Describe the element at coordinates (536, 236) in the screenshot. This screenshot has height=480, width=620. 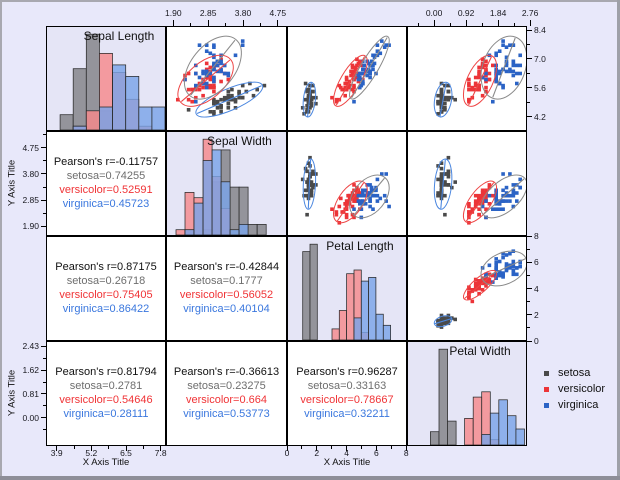
I see `right-tick-label: 8` at that location.